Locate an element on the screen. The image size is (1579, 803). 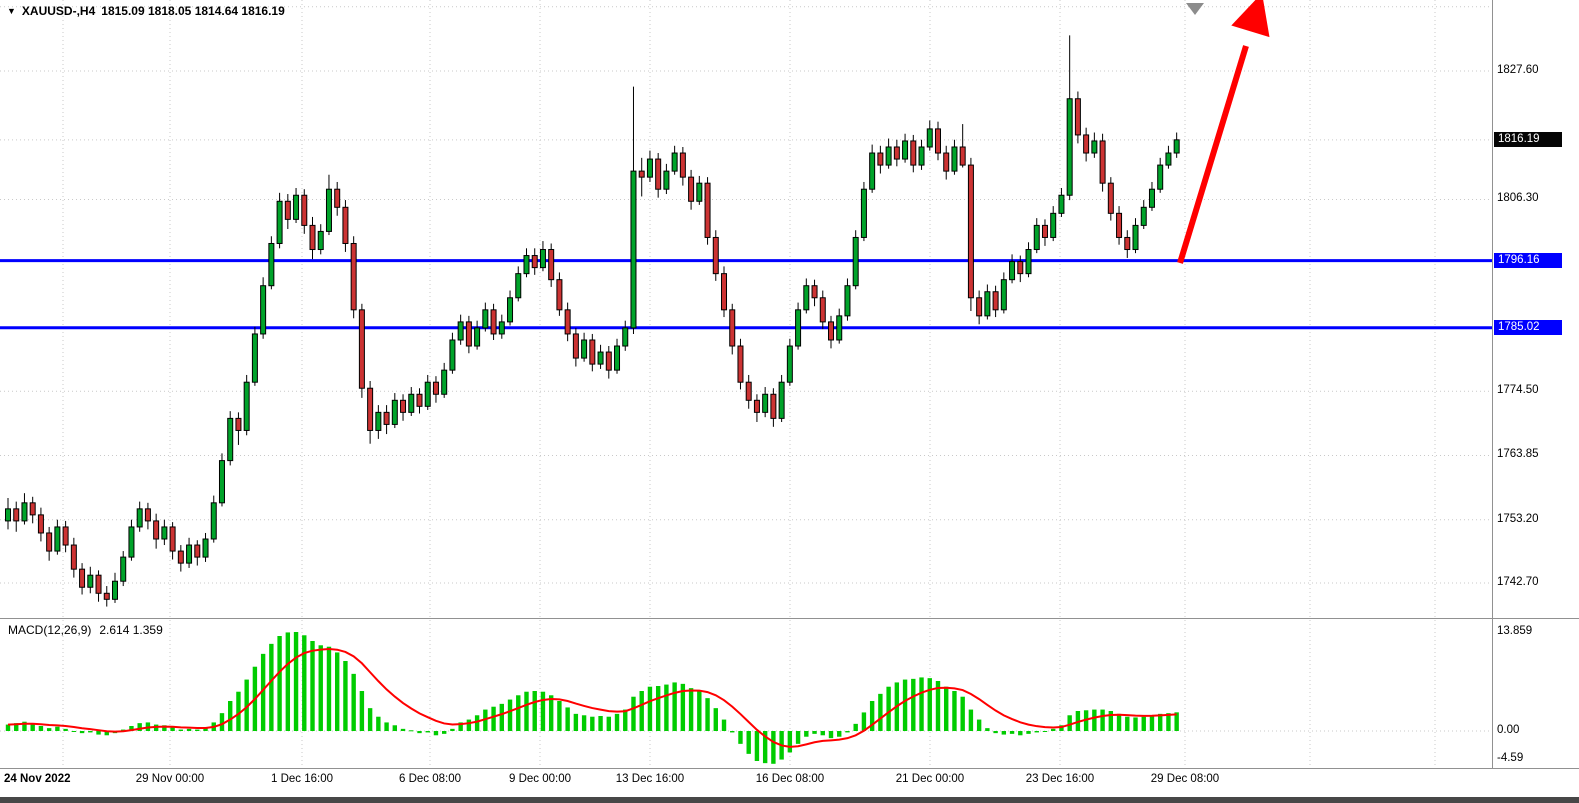
macd-indicator-label: MACD(12,26,9) 2.614 1.359 is located at coordinates (85, 630).